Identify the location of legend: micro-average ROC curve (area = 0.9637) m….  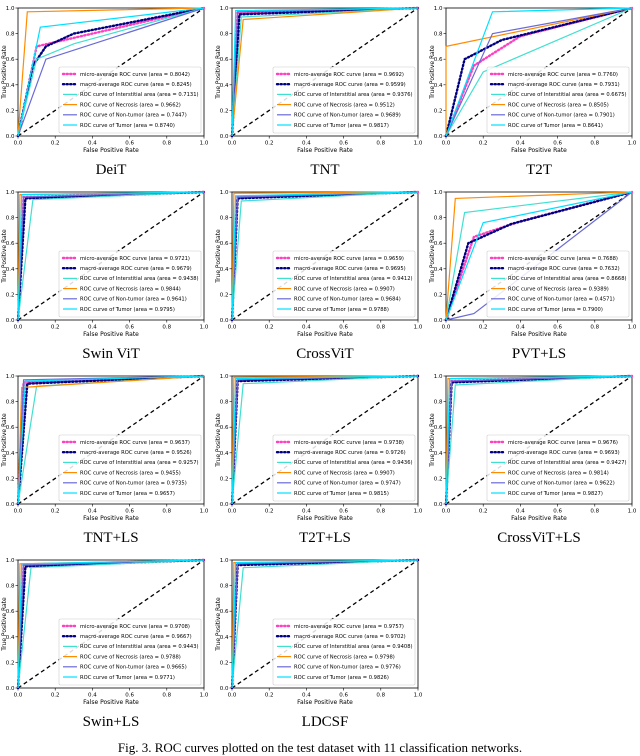
(130, 468).